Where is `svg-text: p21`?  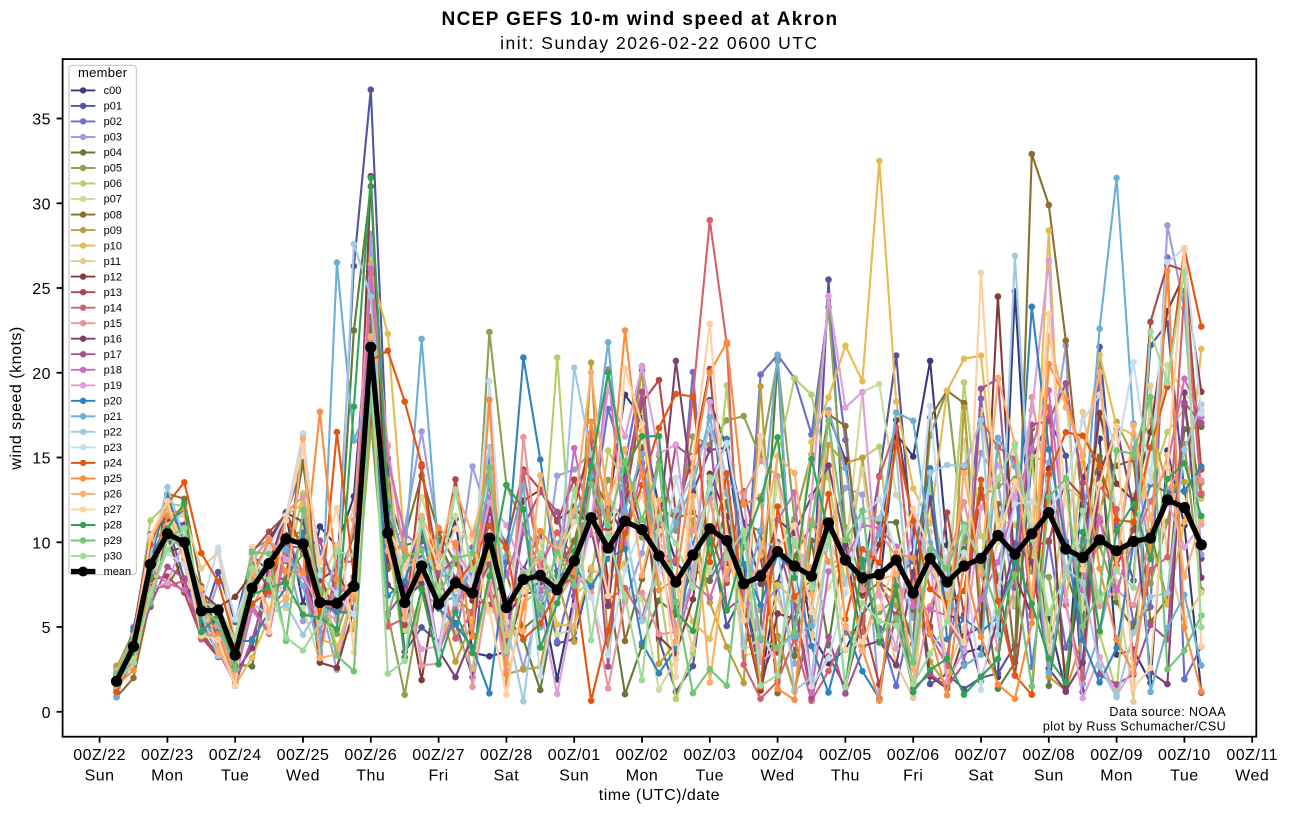 svg-text: p21 is located at coordinates (113, 417).